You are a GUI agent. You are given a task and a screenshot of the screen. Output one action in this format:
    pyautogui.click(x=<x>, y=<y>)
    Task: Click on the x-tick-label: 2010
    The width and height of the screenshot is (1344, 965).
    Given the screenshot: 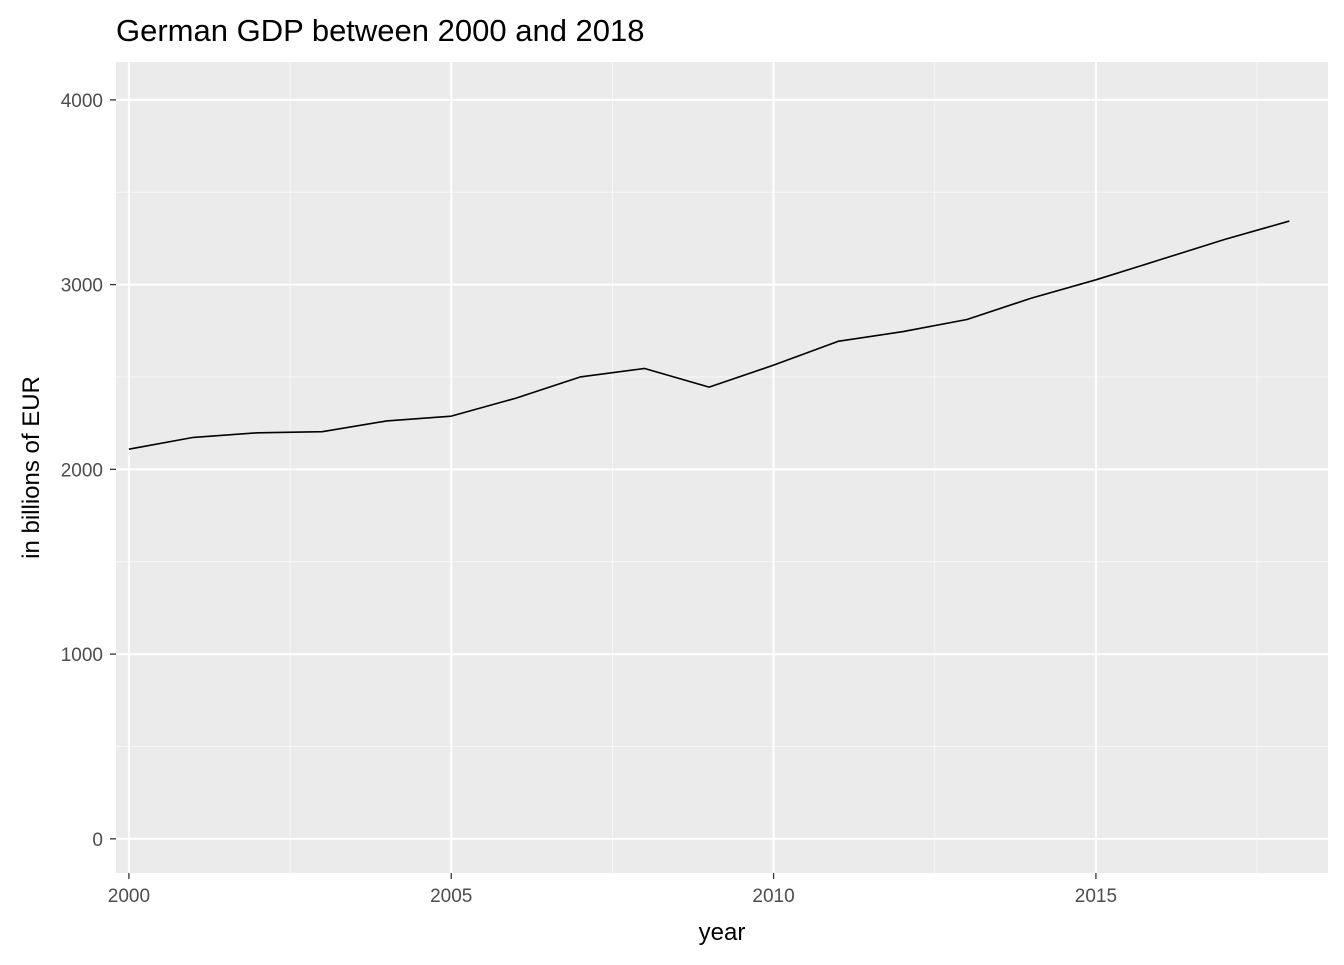 What is the action you would take?
    pyautogui.click(x=773, y=896)
    